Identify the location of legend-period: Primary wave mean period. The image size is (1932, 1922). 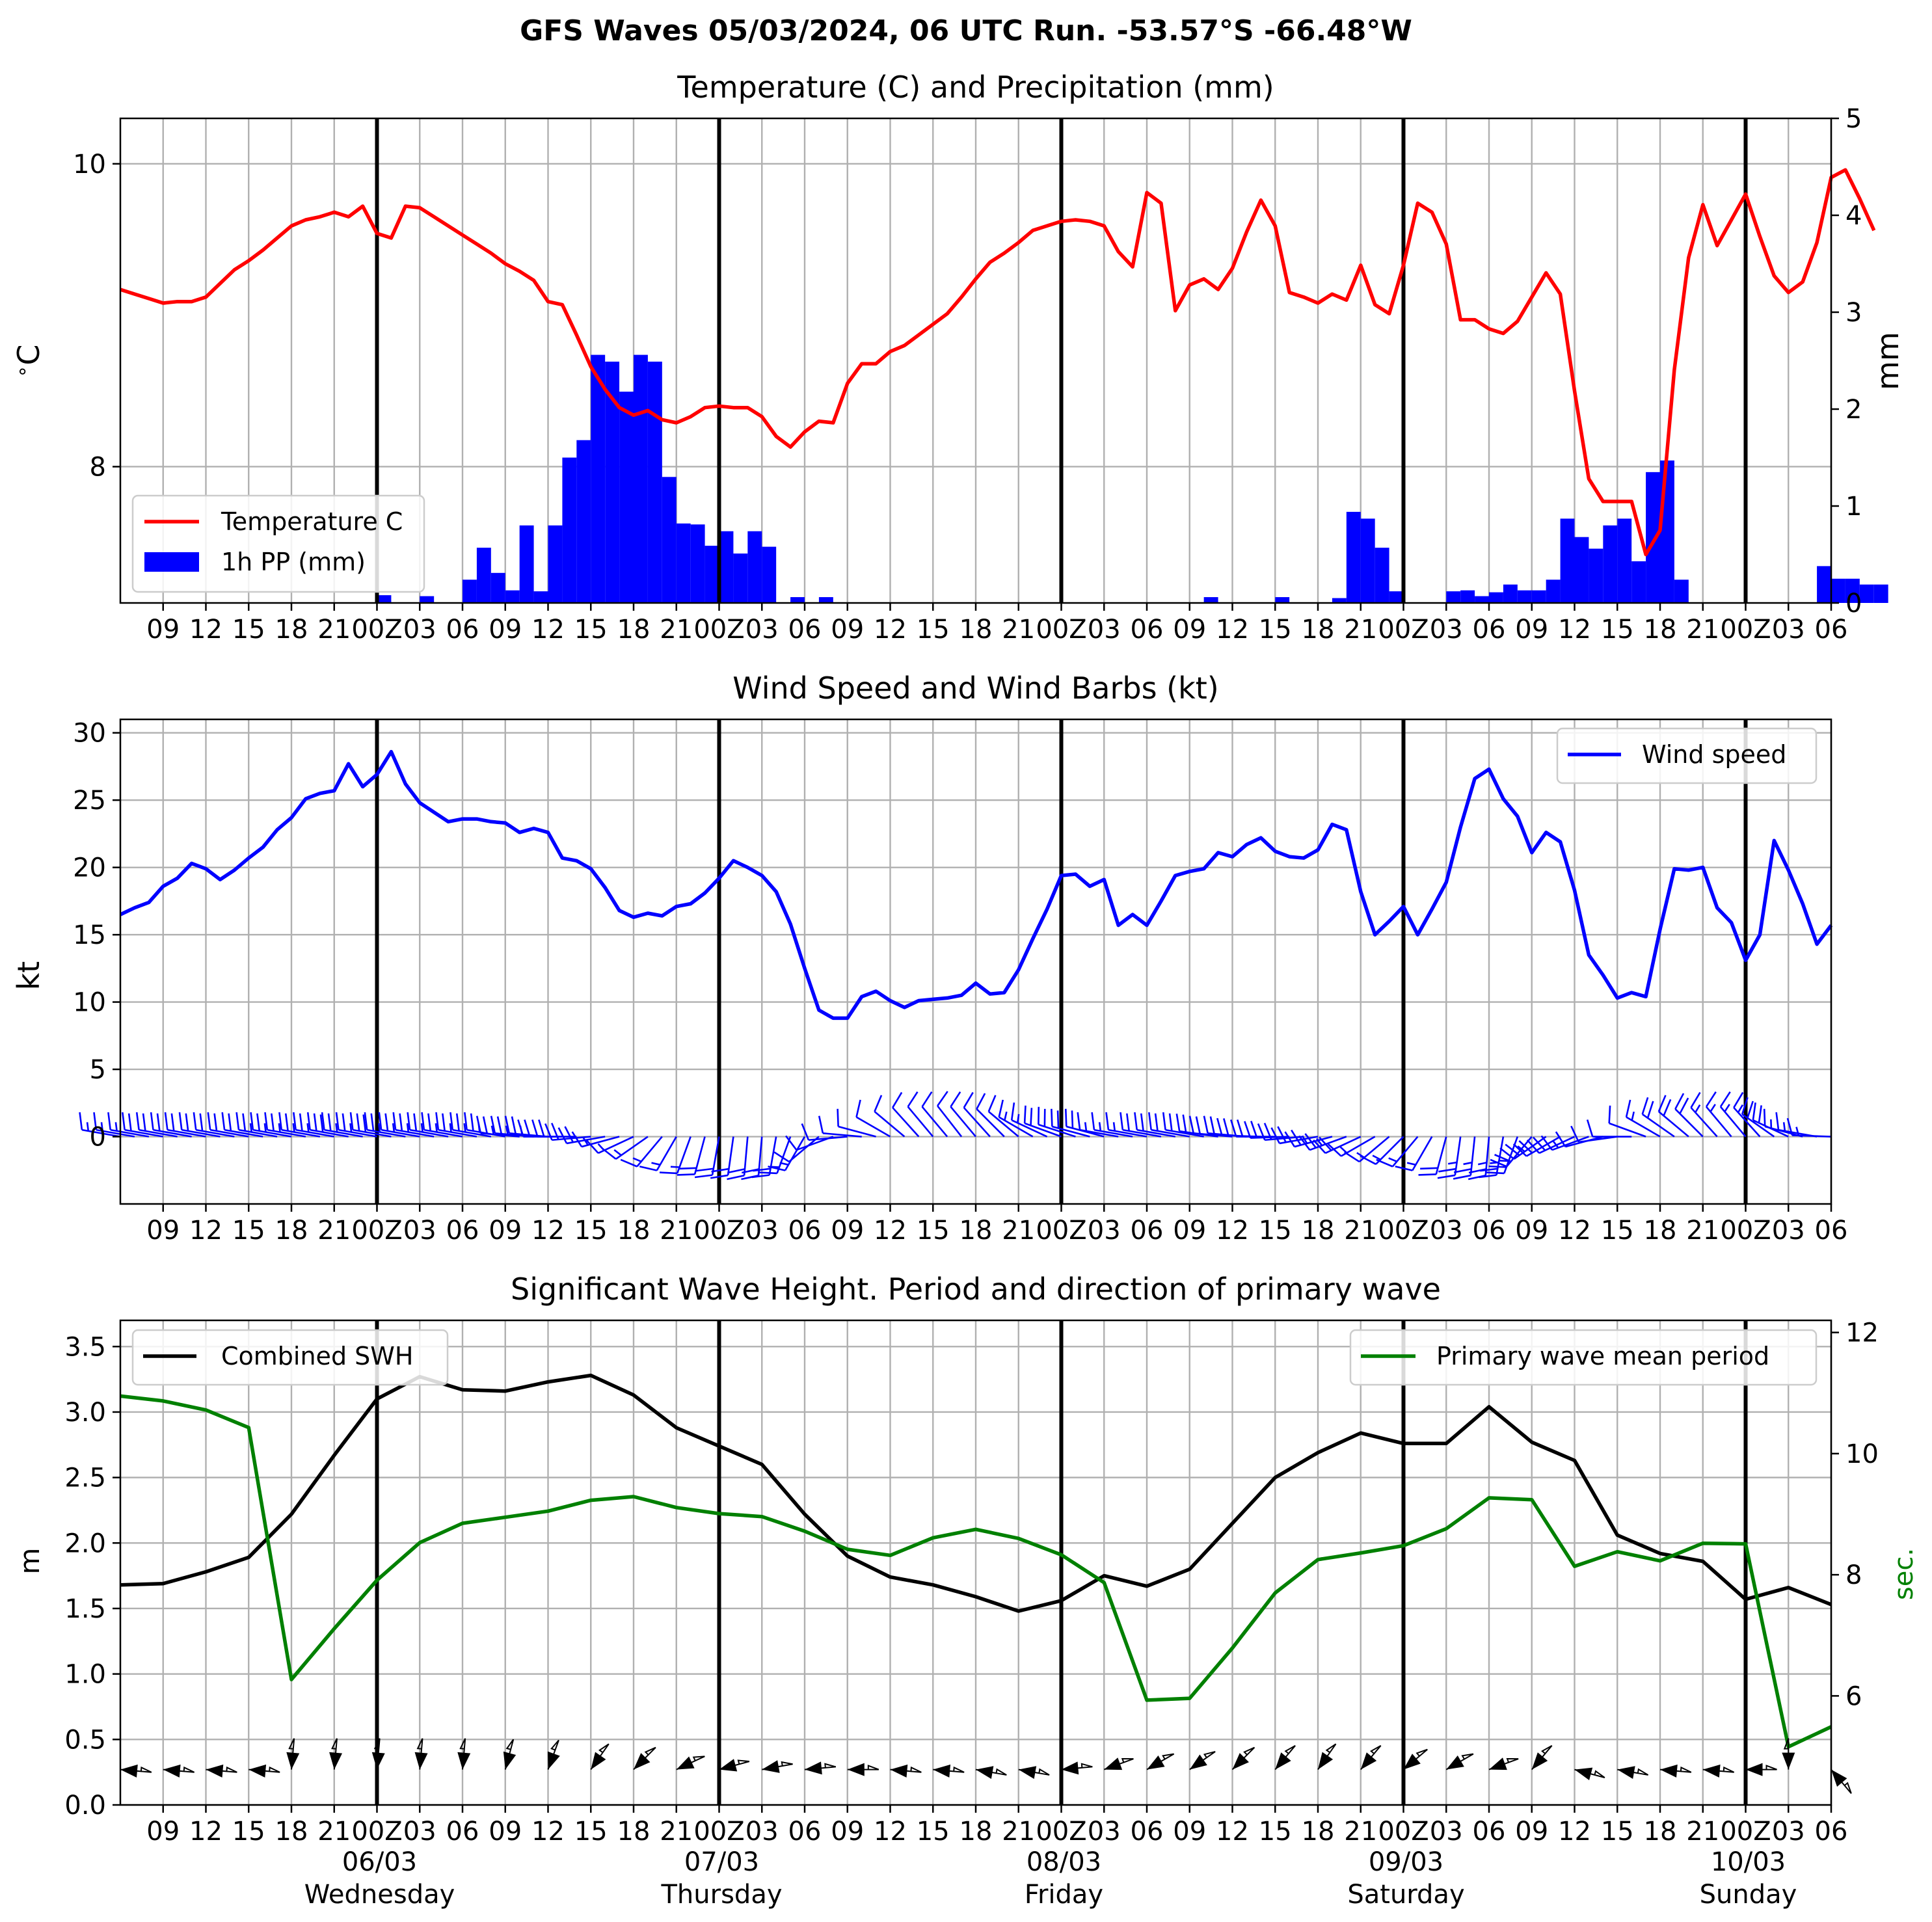
(1602, 1356).